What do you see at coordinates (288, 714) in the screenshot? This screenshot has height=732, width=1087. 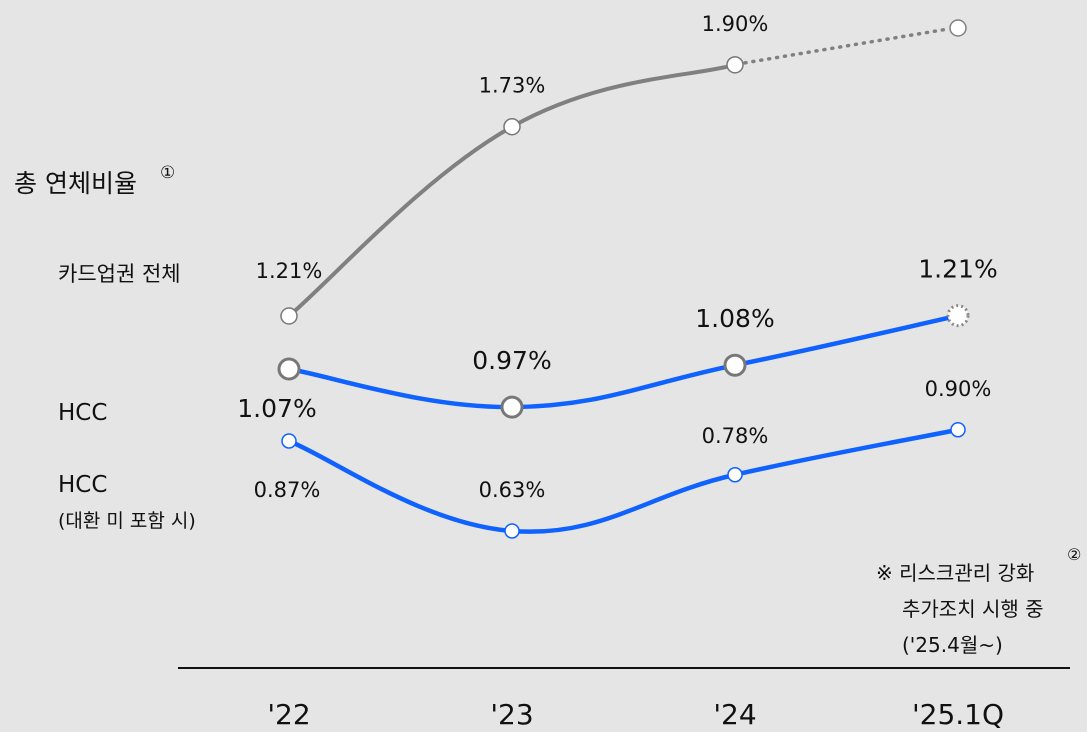 I see `x-tick-label: '22` at bounding box center [288, 714].